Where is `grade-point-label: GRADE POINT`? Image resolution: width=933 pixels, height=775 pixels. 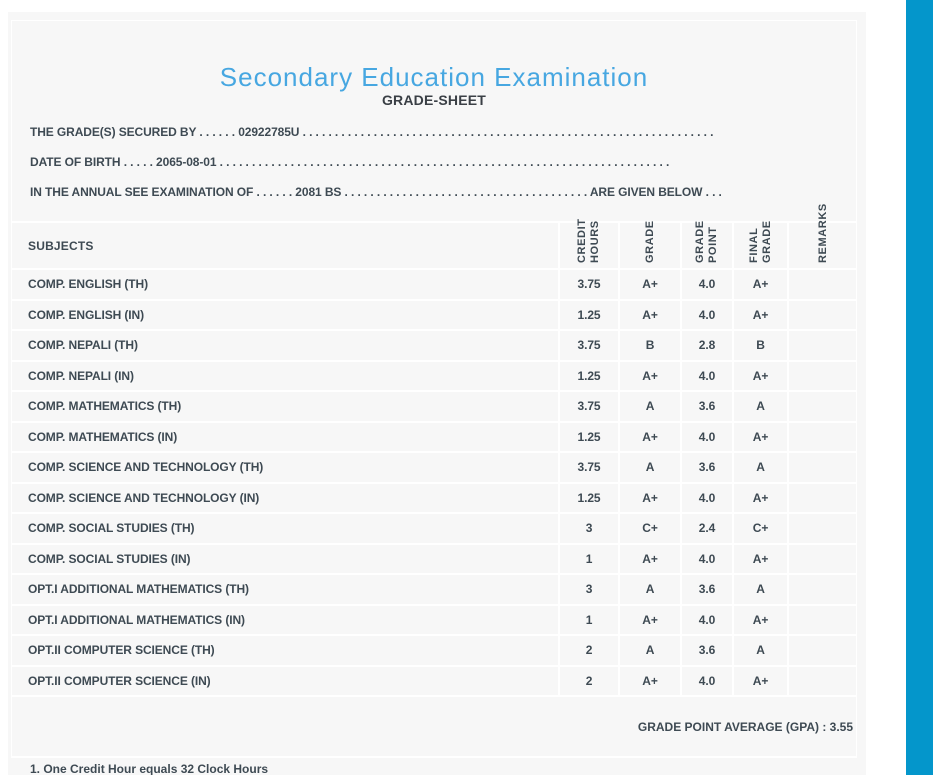
grade-point-label: GRADE POINT is located at coordinates (706, 241).